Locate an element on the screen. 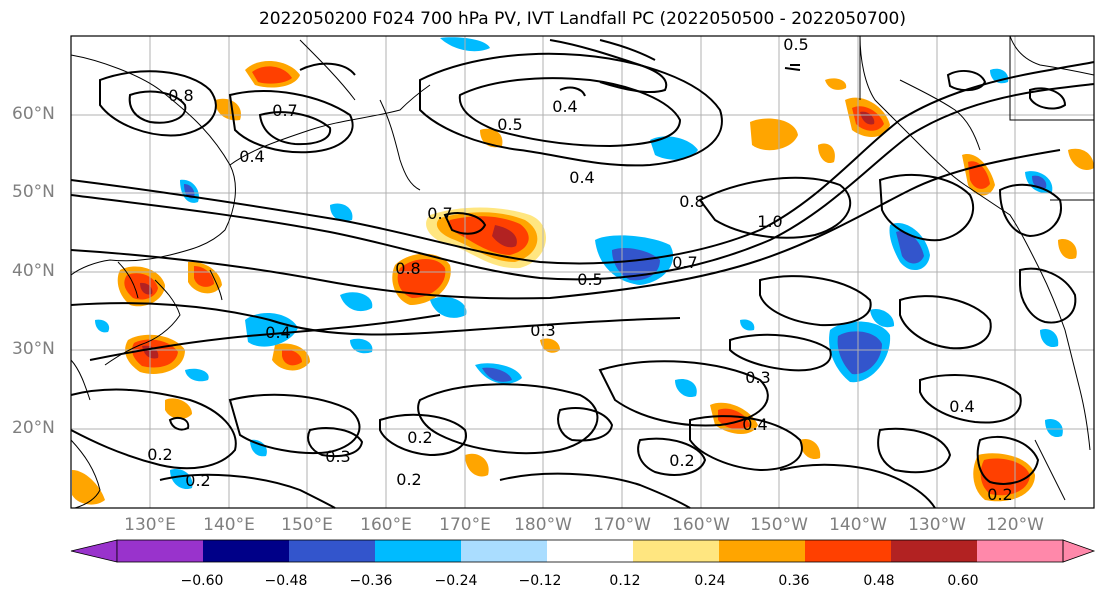  lon-label: 130°E is located at coordinates (150, 525).